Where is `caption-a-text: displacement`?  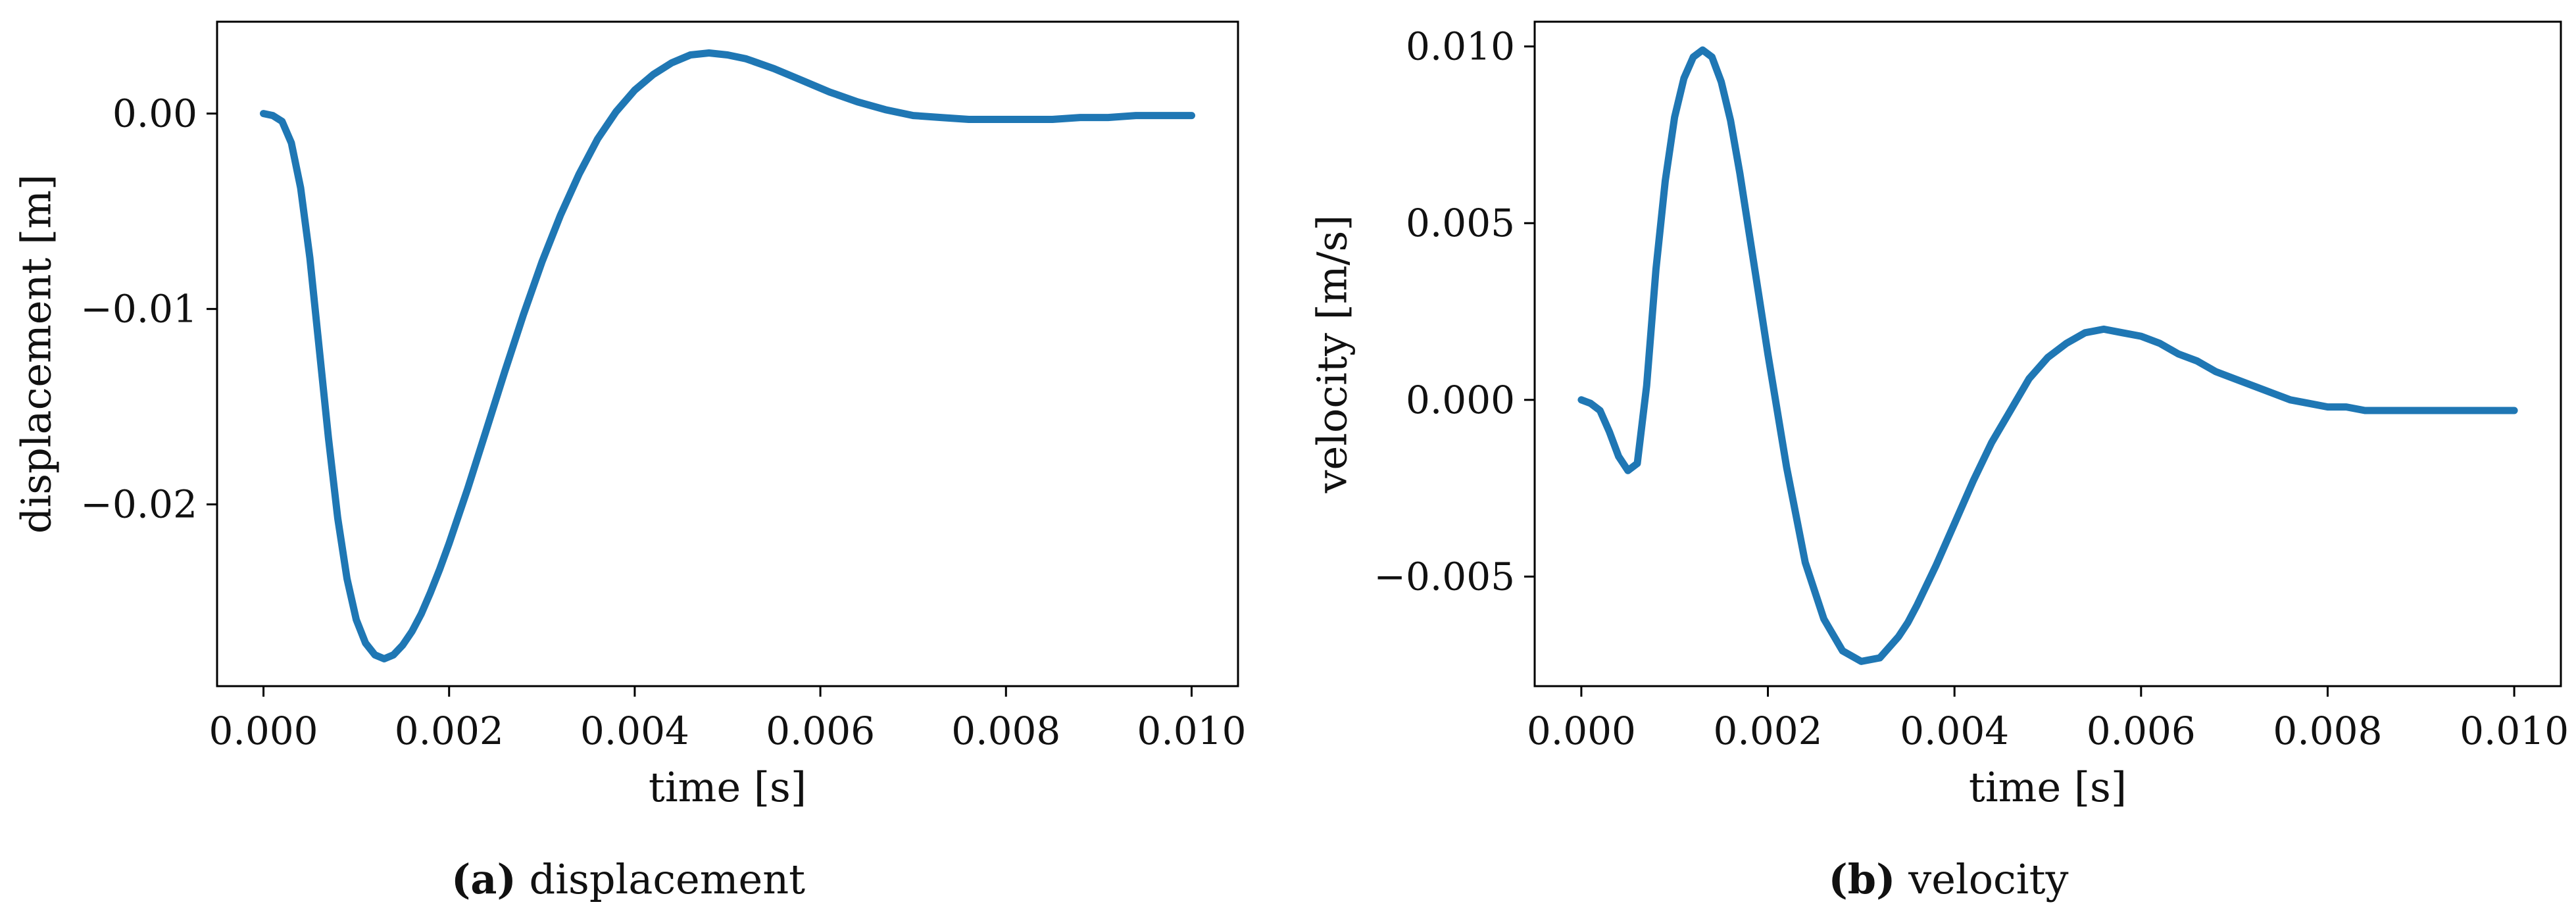 caption-a-text: displacement is located at coordinates (667, 879).